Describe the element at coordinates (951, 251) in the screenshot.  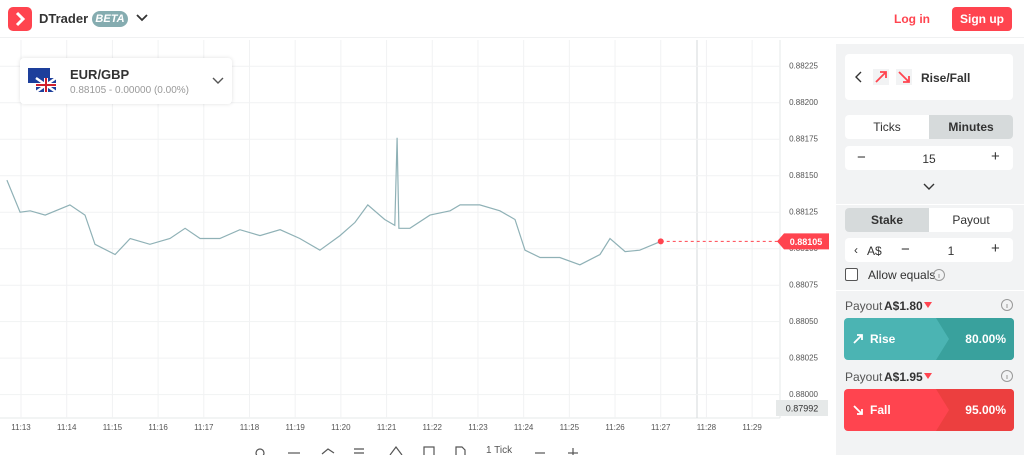
I see `amount-value: 1` at that location.